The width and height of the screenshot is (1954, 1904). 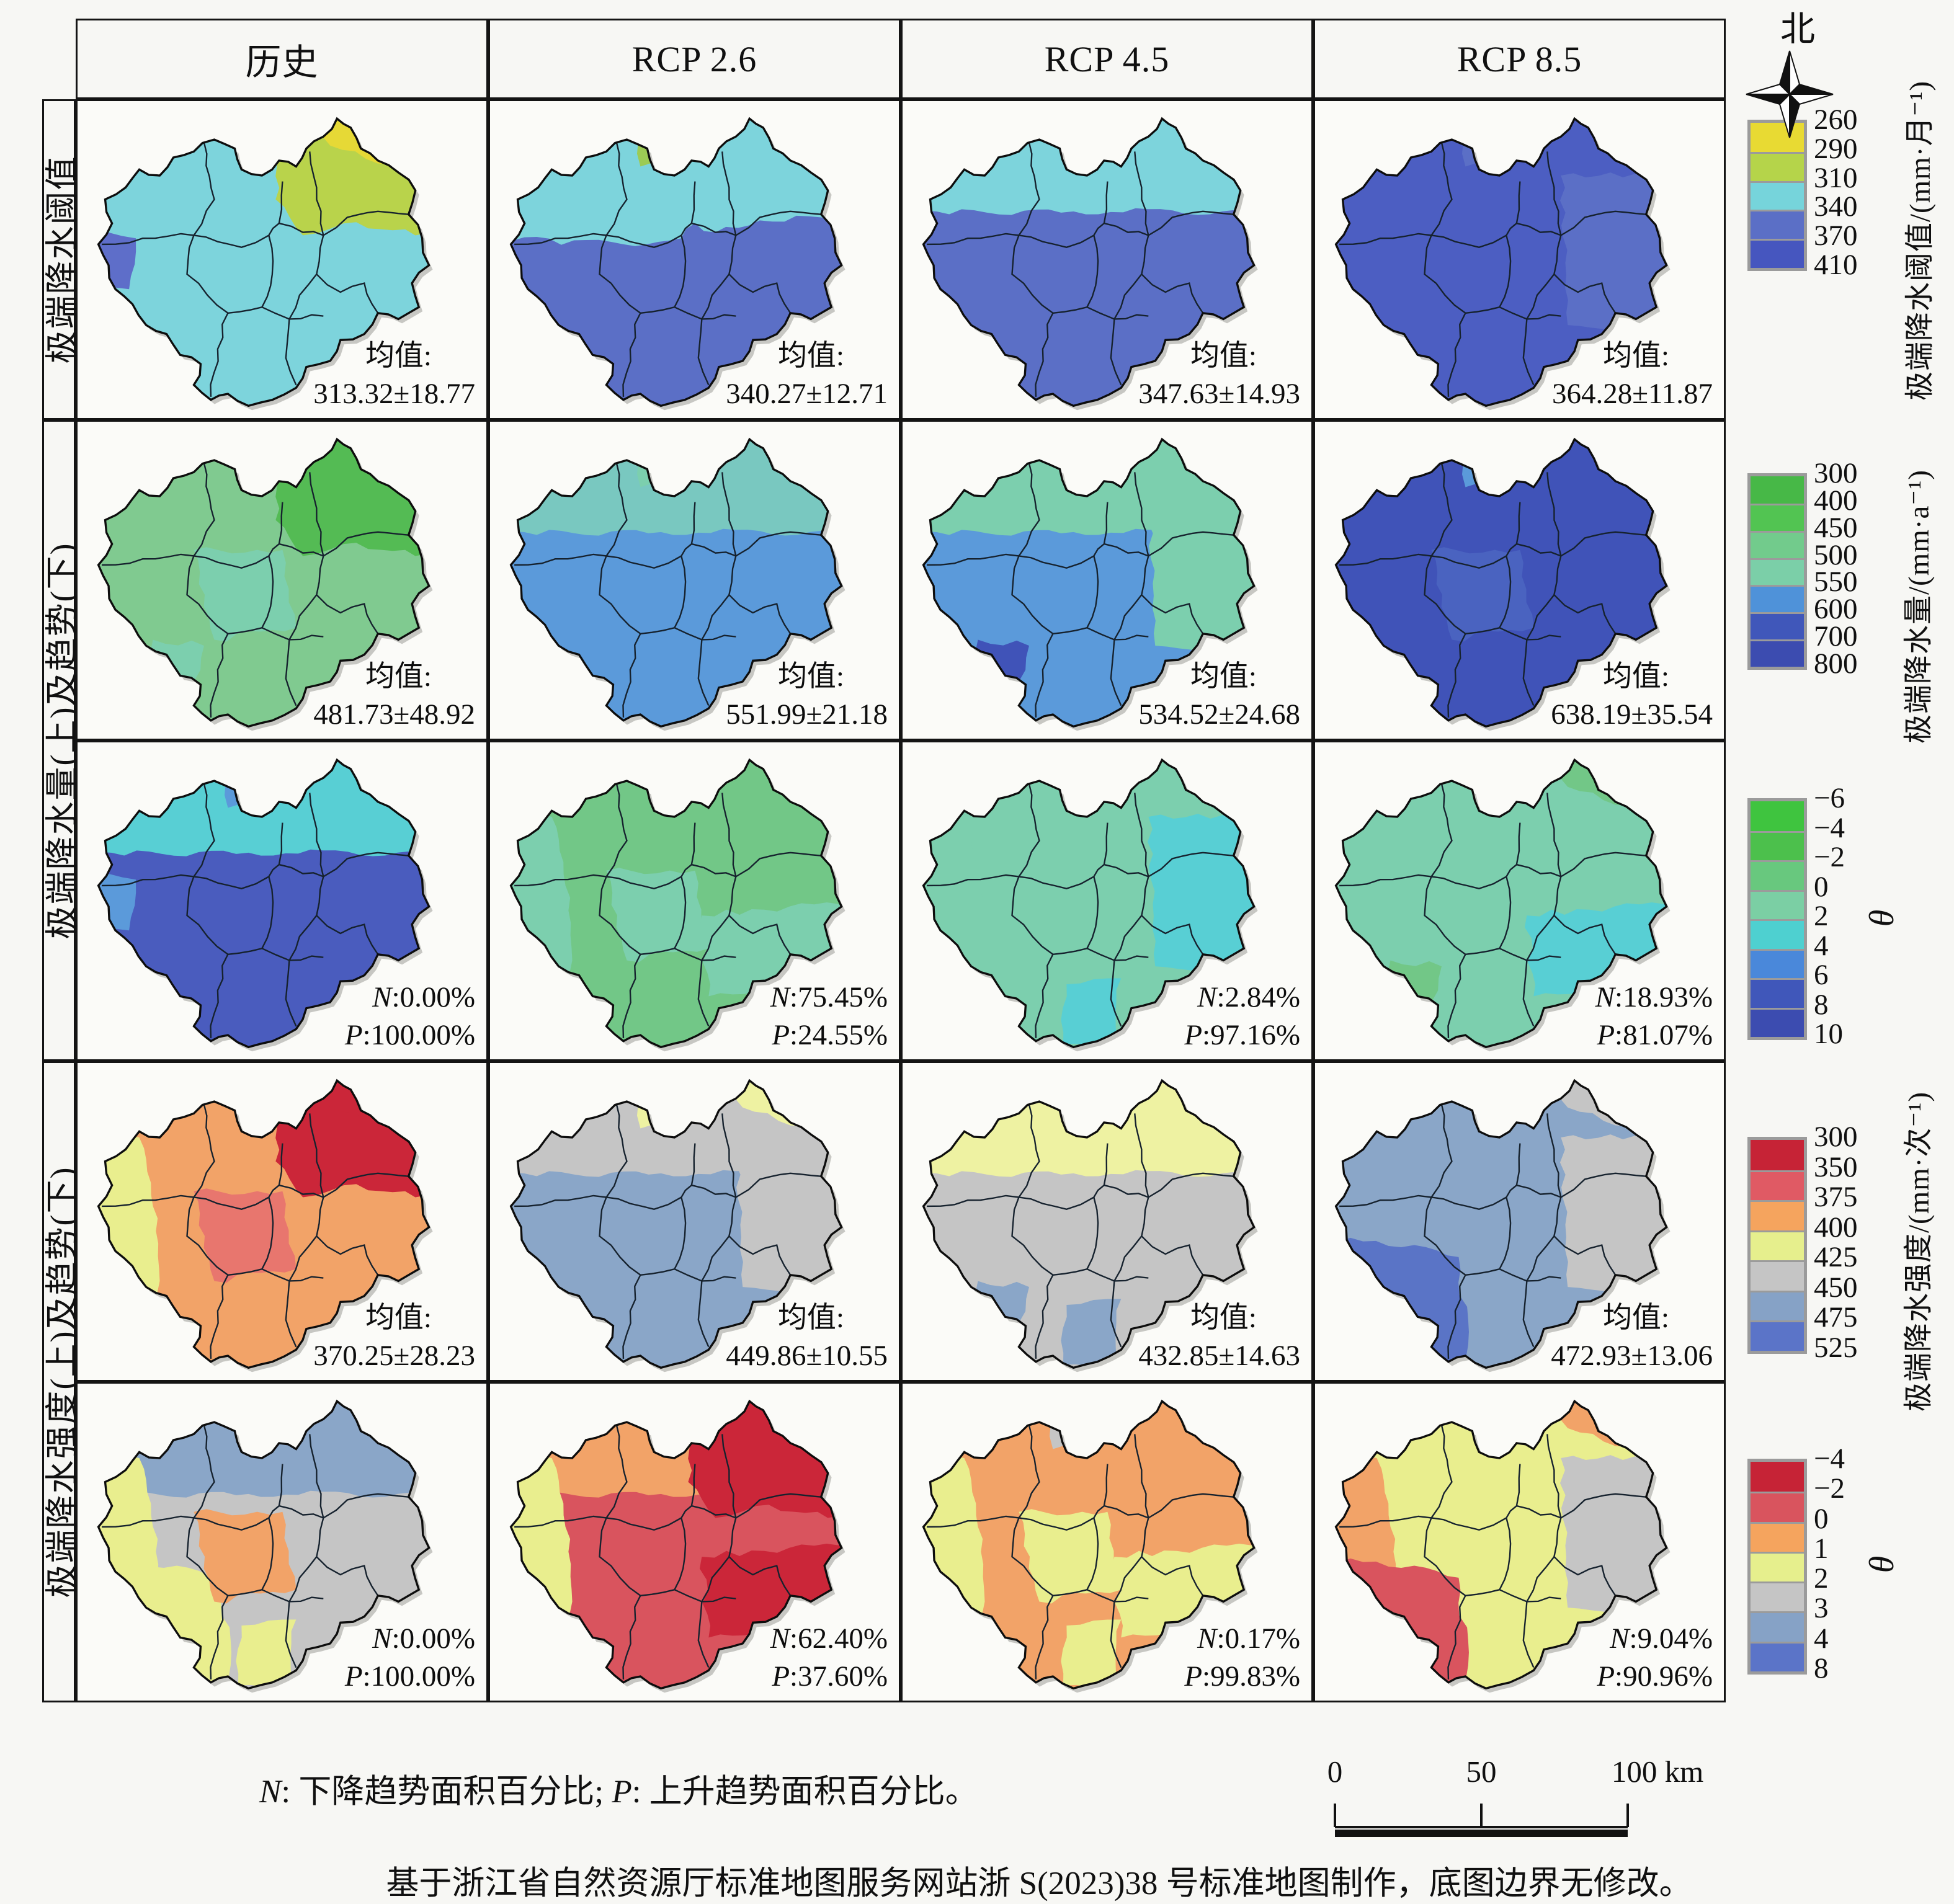 I want to click on scalebar-label-50: 50, so click(x=1481, y=1772).